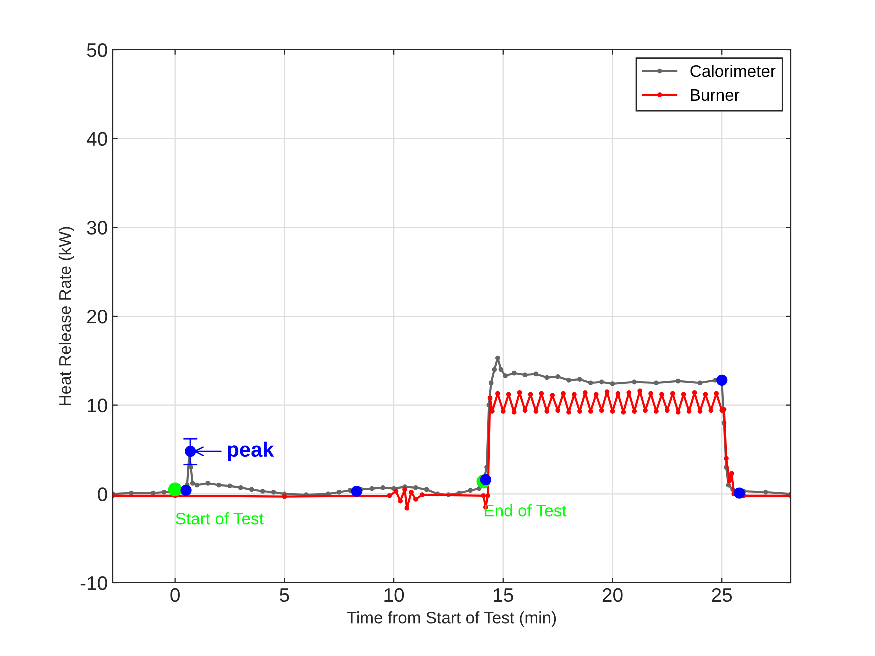 This screenshot has height=656, width=875. Describe the element at coordinates (98, 405) in the screenshot. I see `y-tick-label: 10` at that location.